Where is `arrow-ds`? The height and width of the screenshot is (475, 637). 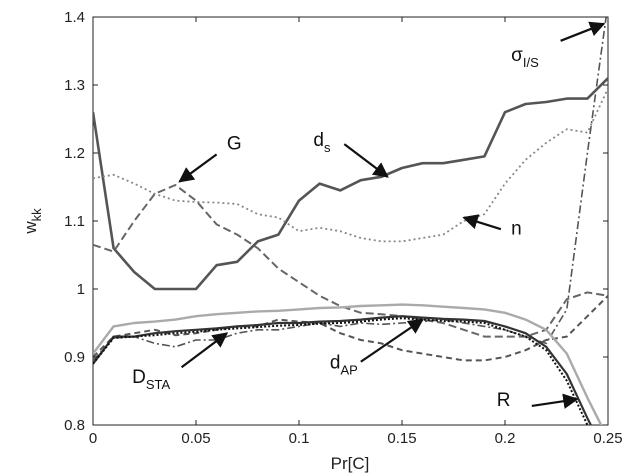
arrow-ds is located at coordinates (366, 160).